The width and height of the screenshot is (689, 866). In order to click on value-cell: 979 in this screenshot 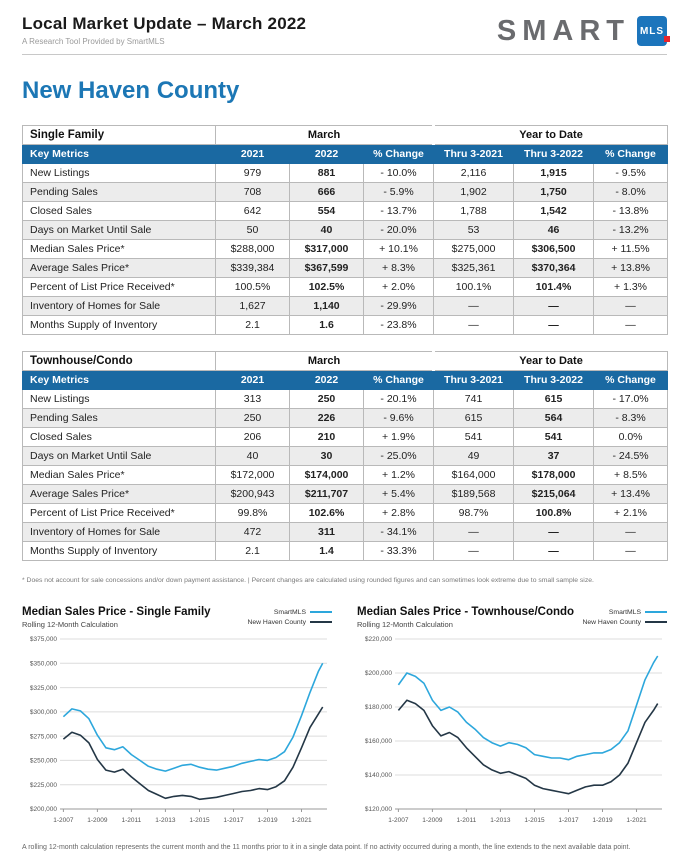, I will do `click(252, 173)`.